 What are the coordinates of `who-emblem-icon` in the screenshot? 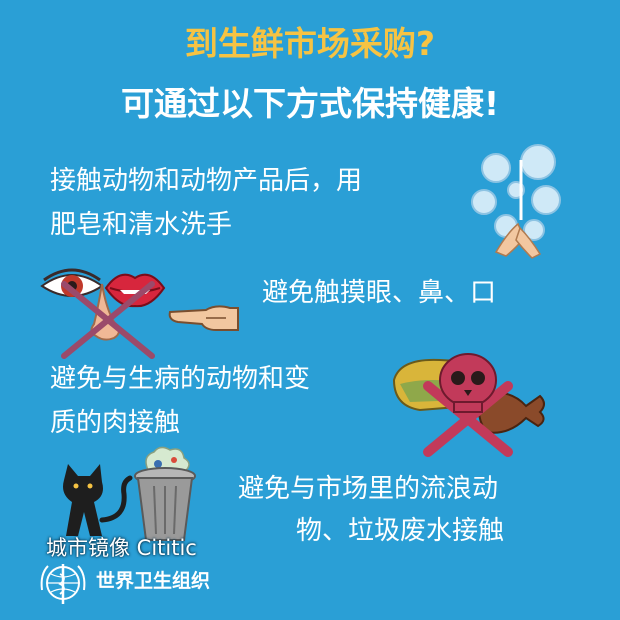 It's located at (63, 584).